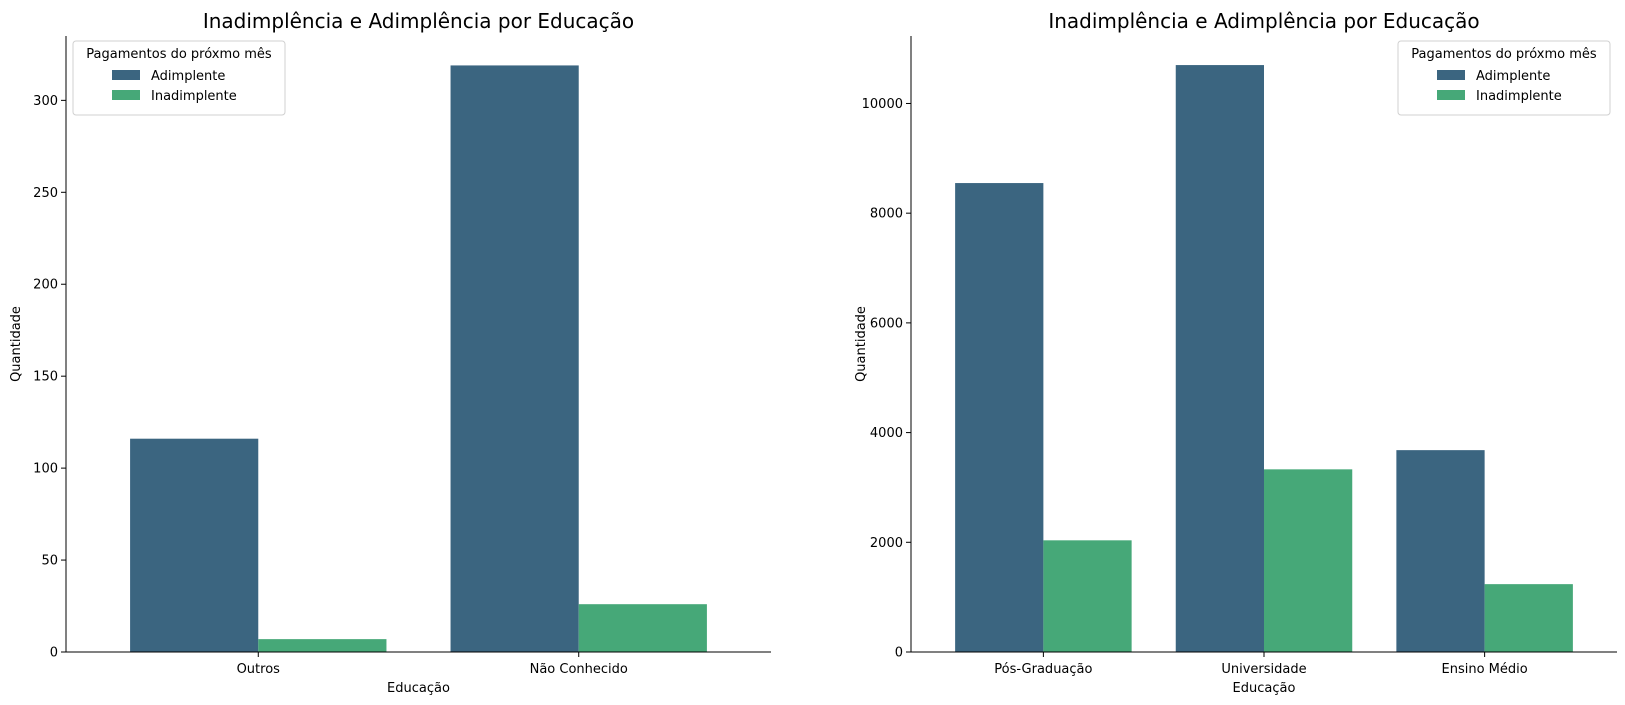 The image size is (1625, 705). Describe the element at coordinates (45, 469) in the screenshot. I see `y-tick-label: 100` at that location.